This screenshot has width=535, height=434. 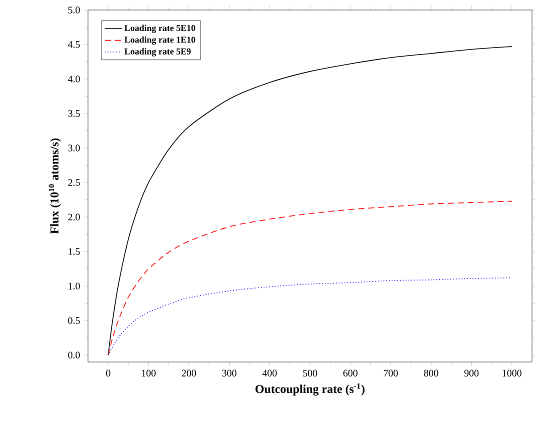 I want to click on line-series, so click(x=310, y=316).